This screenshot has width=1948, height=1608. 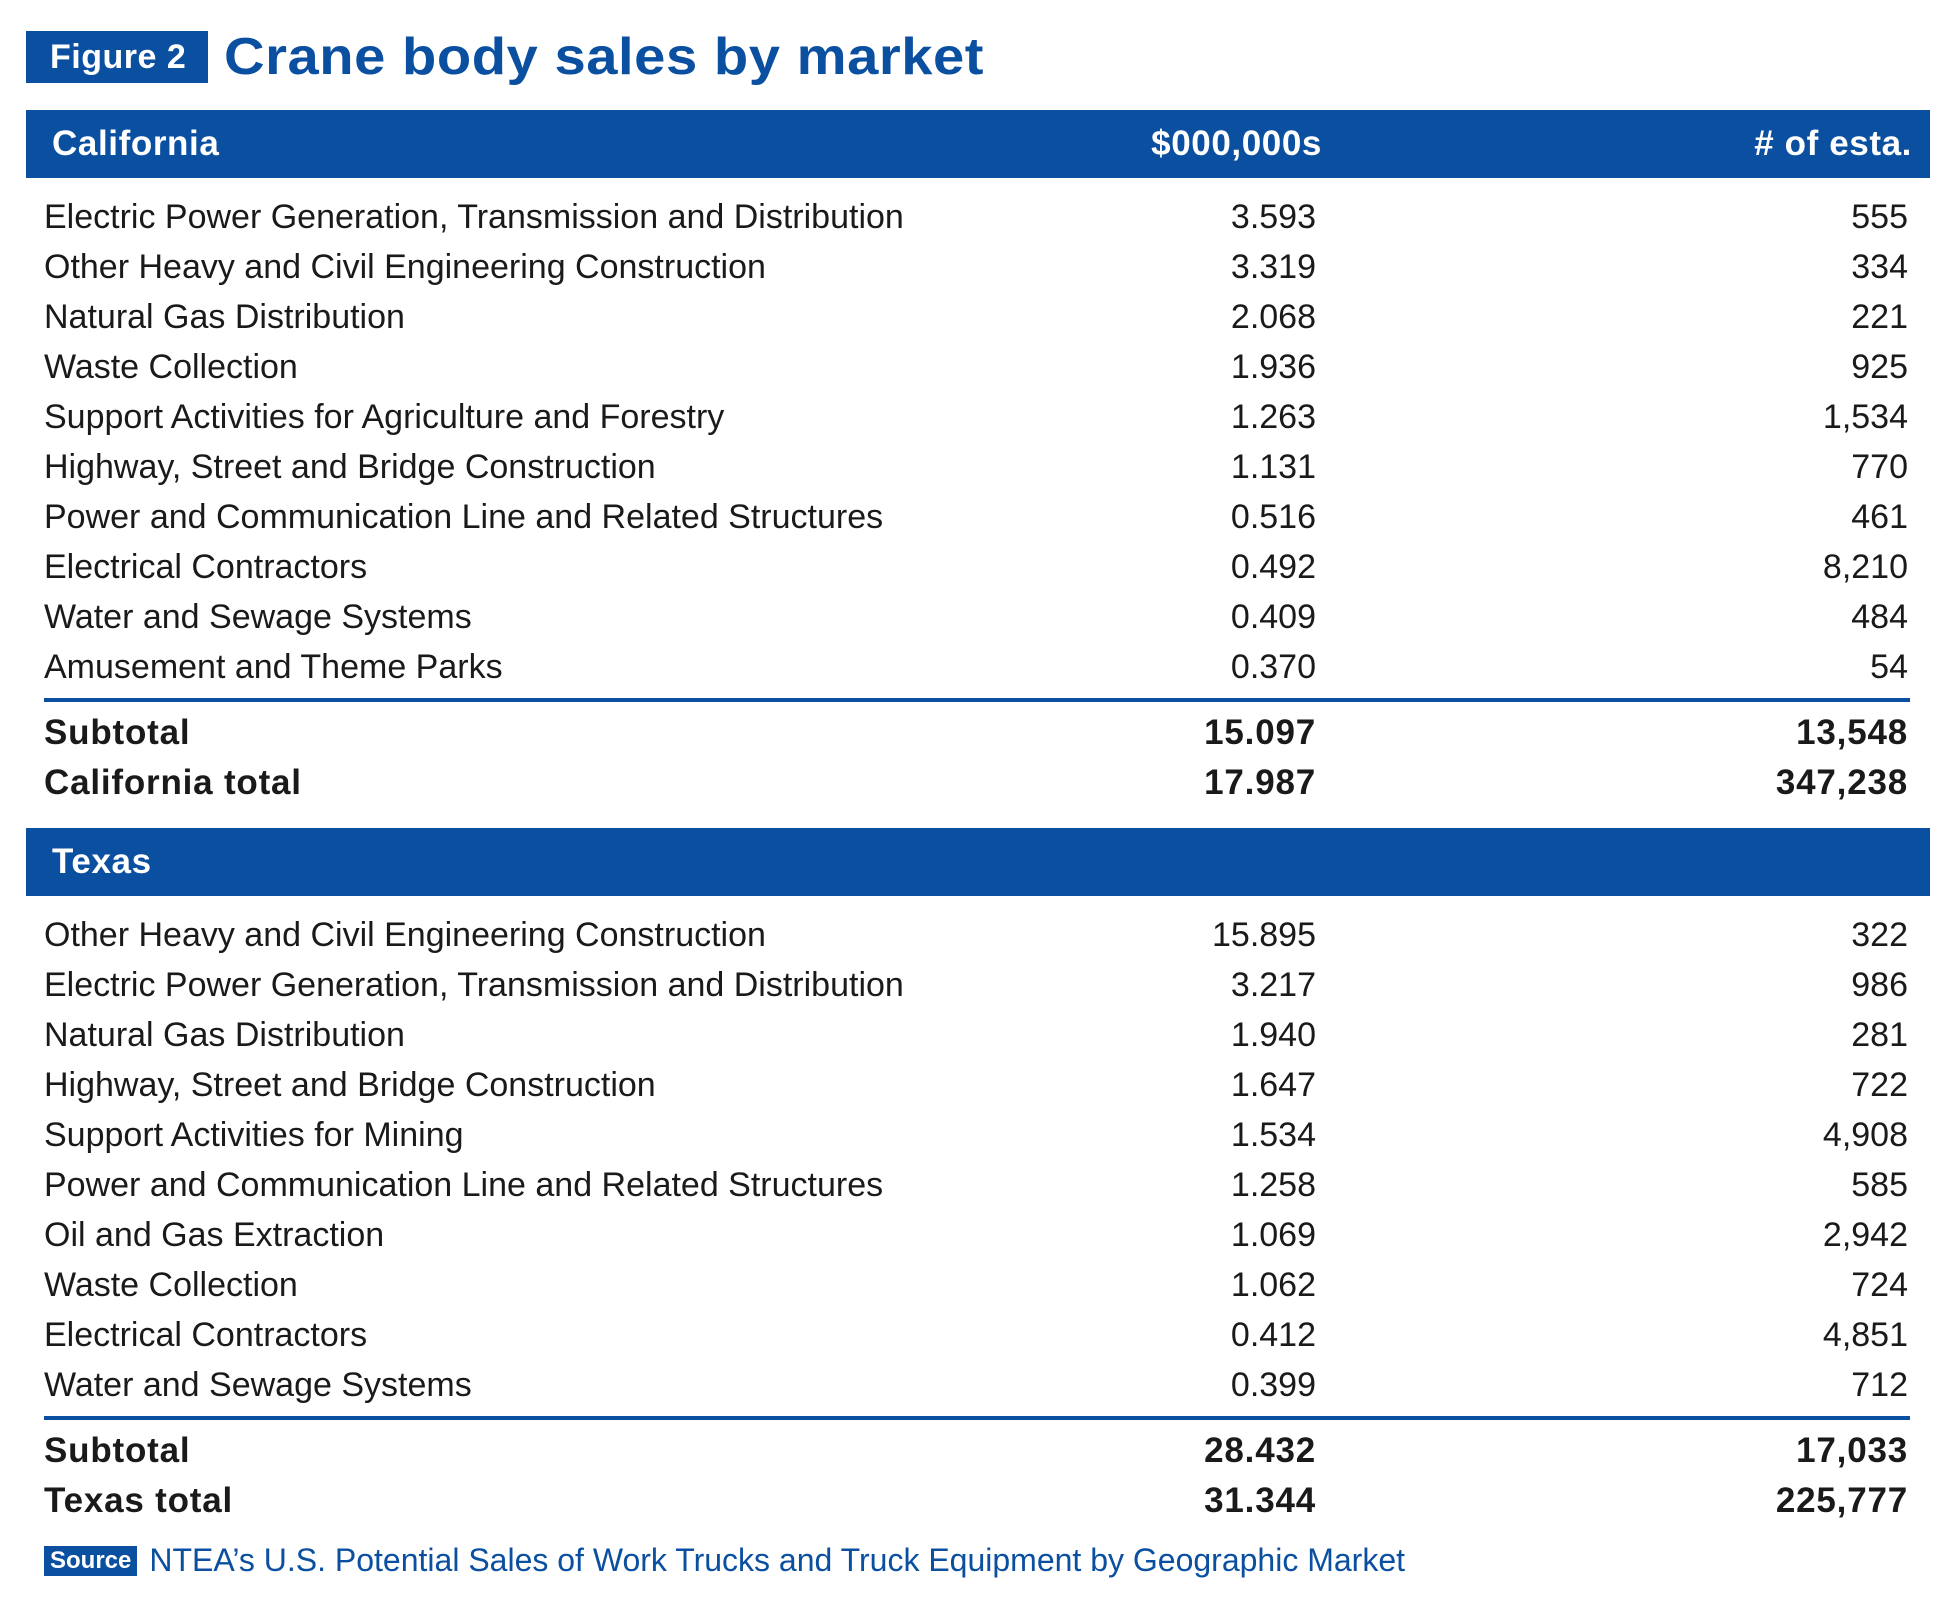 I want to click on establishments-cell: 322, so click(x=1879, y=935).